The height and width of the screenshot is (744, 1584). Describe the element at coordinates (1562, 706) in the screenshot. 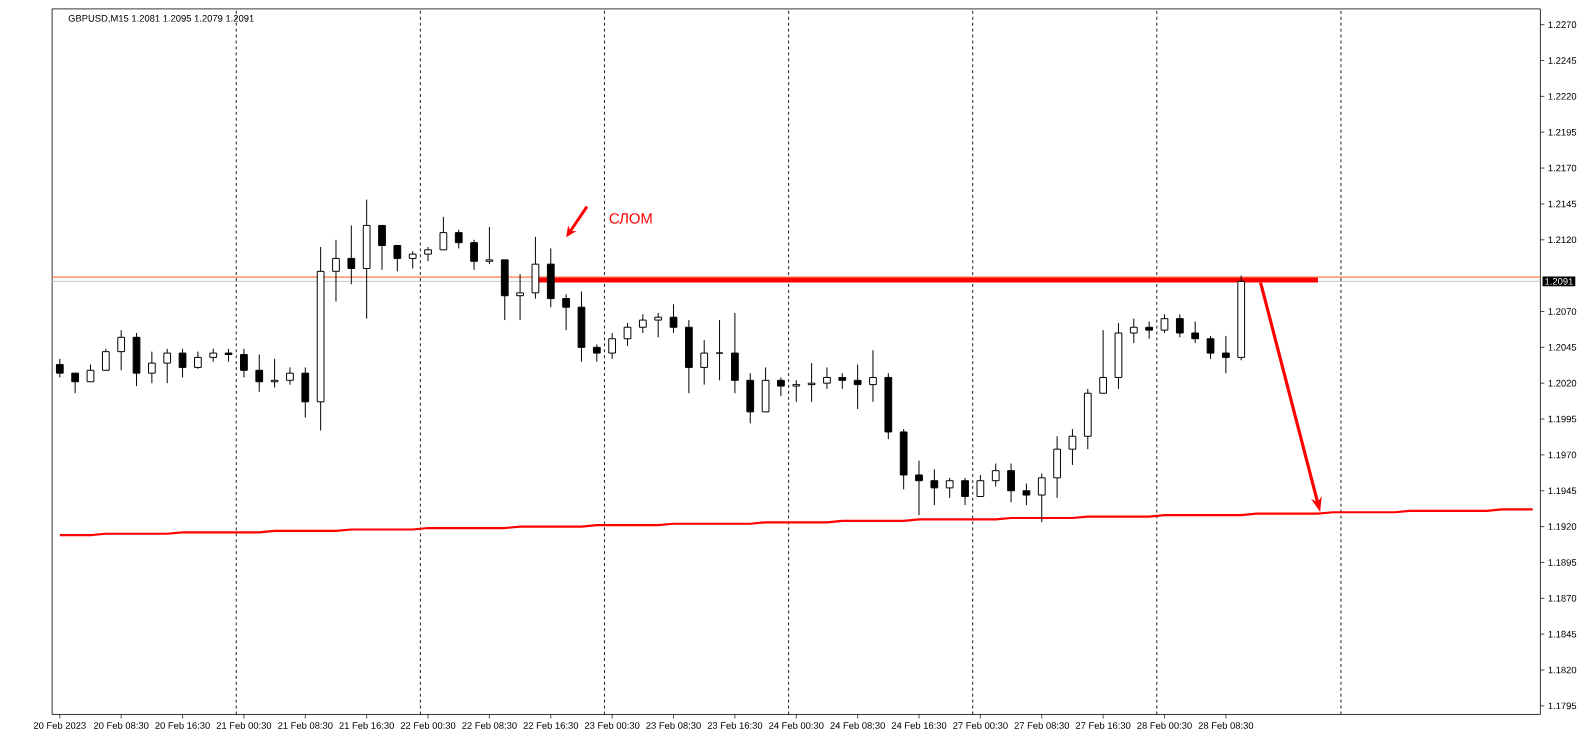

I see `y-tick-label: 1.1795` at that location.